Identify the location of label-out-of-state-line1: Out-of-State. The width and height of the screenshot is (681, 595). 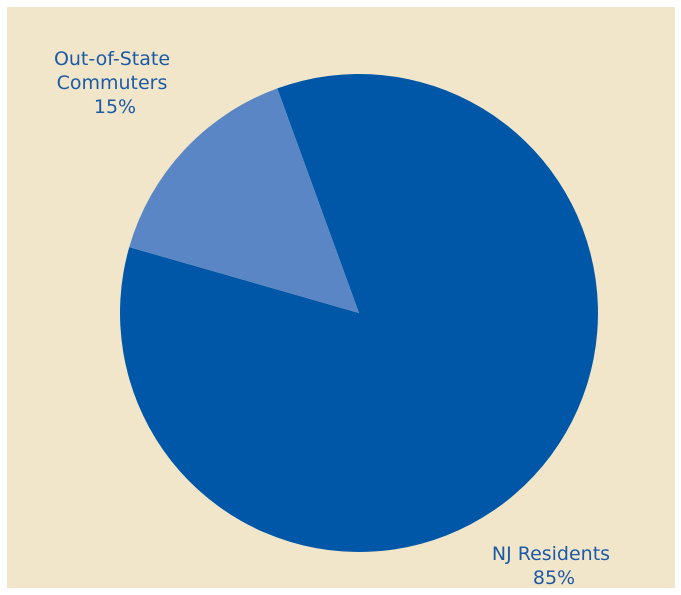
(112, 59).